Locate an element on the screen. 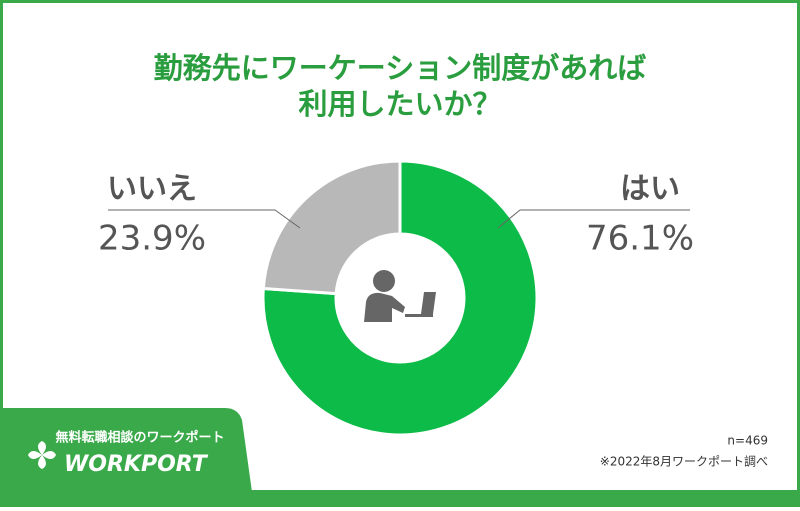  category-label: いいえ is located at coordinates (152, 189).